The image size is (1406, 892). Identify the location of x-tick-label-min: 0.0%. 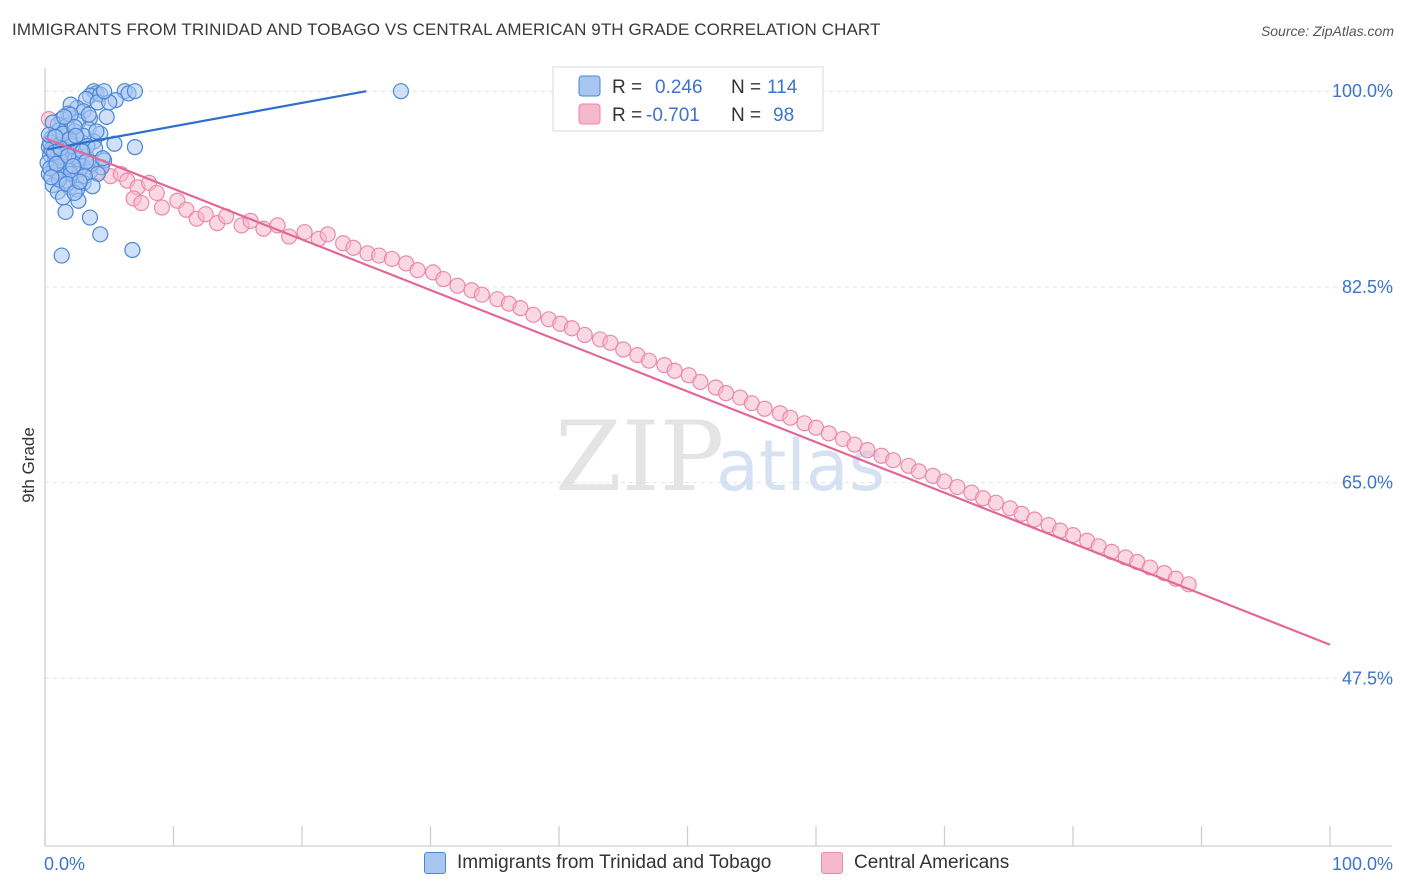
(64, 864).